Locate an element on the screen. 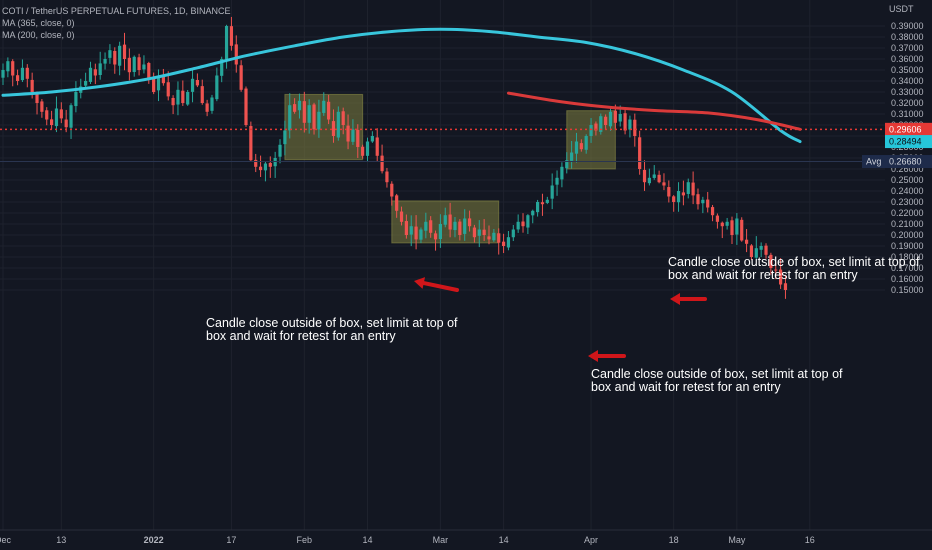 This screenshot has height=550, width=932. price-tick-label: 0.38000 is located at coordinates (907, 37).